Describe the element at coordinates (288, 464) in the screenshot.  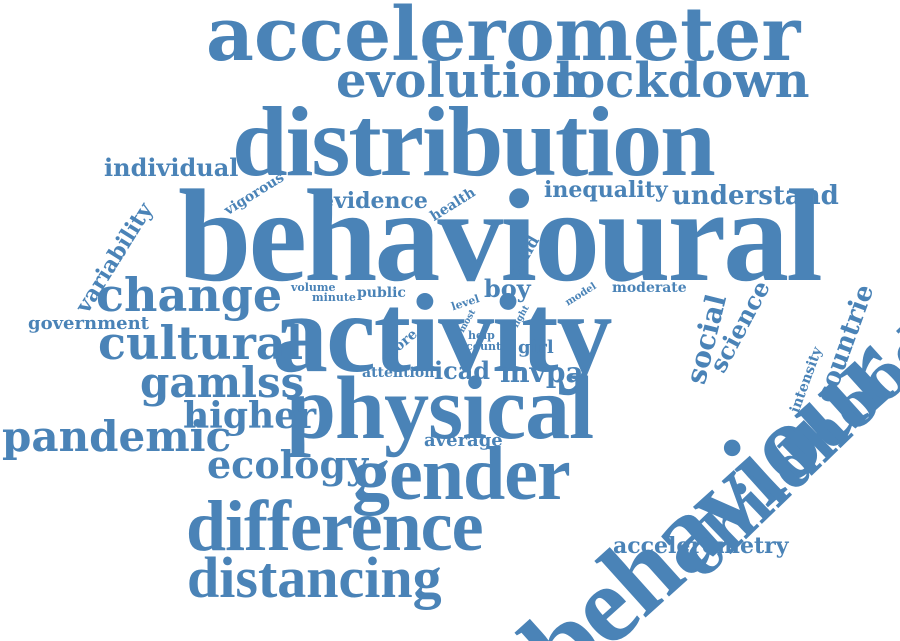
I see `word-ecology: ecology` at that location.